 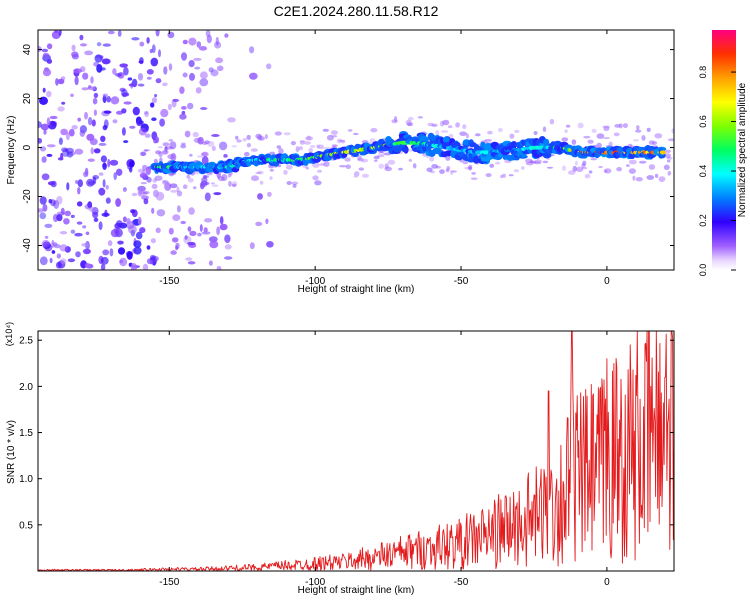 I want to click on y-tick-label: -20, so click(x=27, y=196).